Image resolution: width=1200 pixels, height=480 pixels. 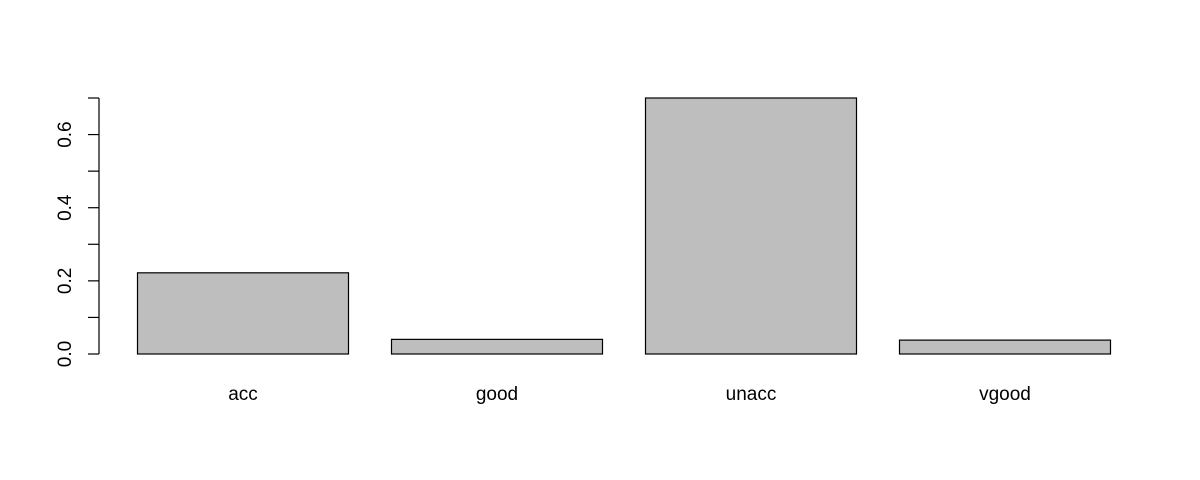 What do you see at coordinates (243, 313) in the screenshot?
I see `bar-acc` at bounding box center [243, 313].